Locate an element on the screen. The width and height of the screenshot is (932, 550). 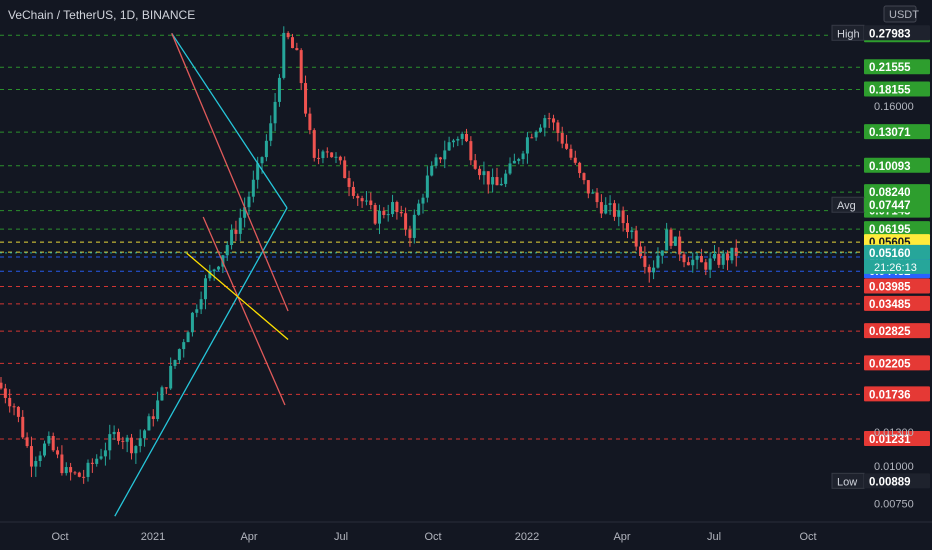
level-label-5: 0.08240 is located at coordinates (897, 192).